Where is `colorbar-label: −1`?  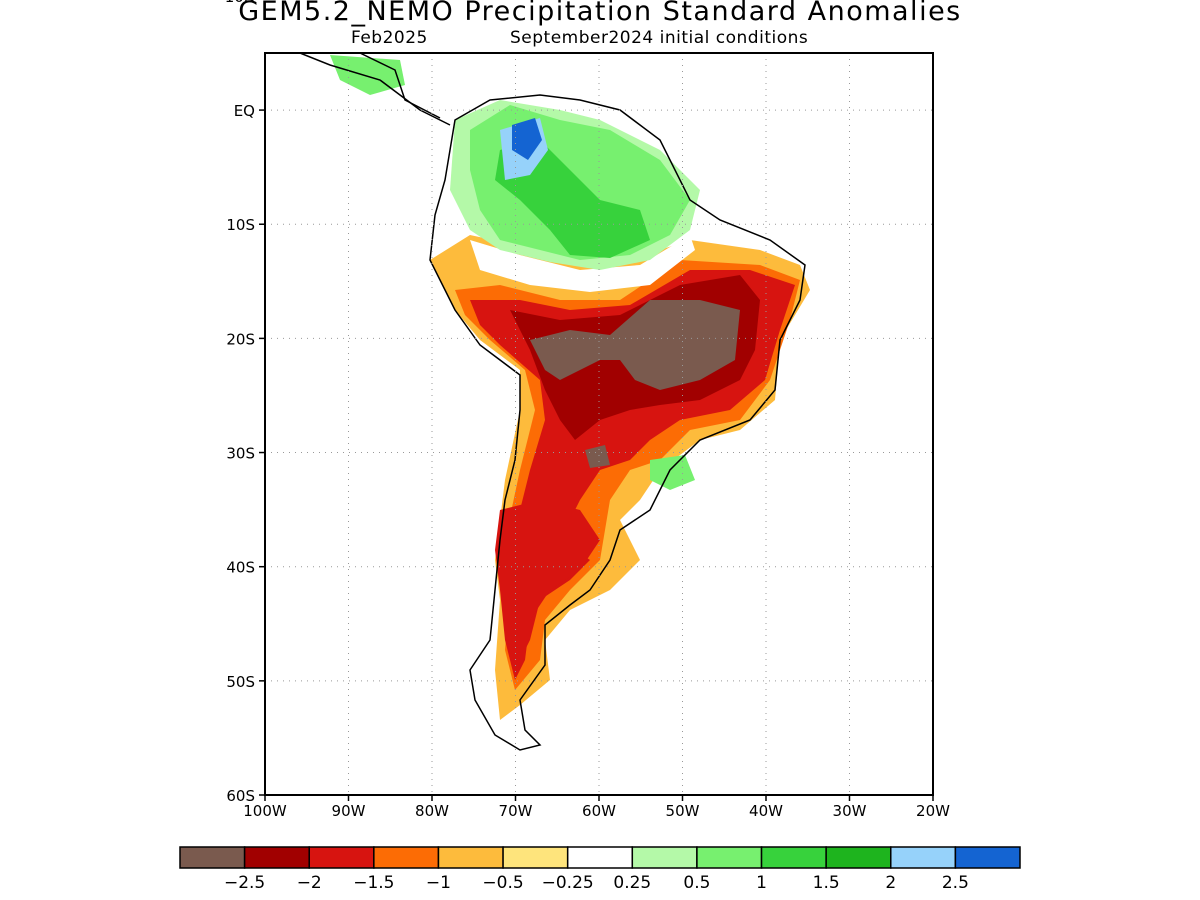 colorbar-label: −1 is located at coordinates (438, 883).